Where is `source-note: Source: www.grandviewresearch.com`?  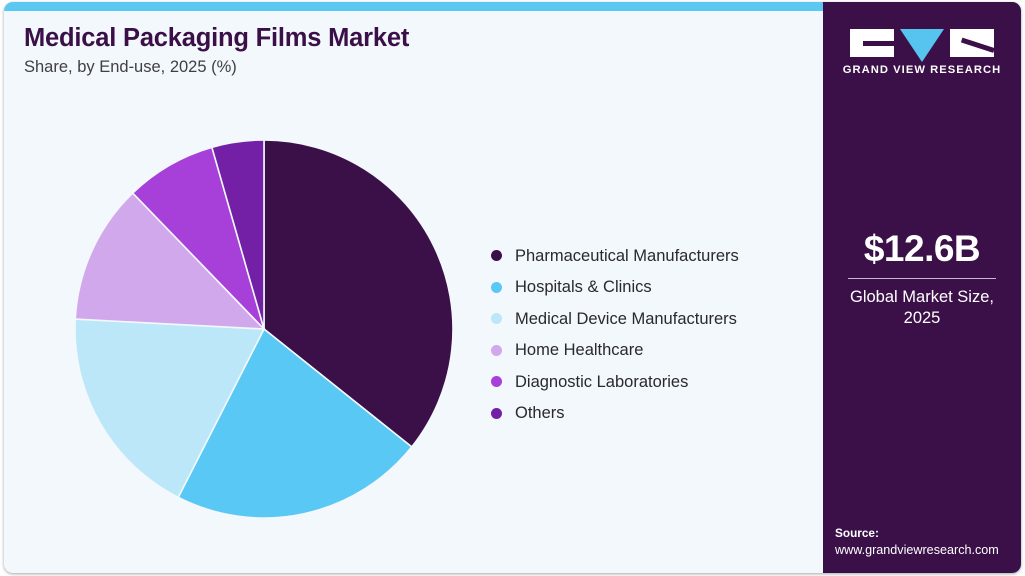 source-note: Source: www.grandviewresearch.com is located at coordinates (925, 542).